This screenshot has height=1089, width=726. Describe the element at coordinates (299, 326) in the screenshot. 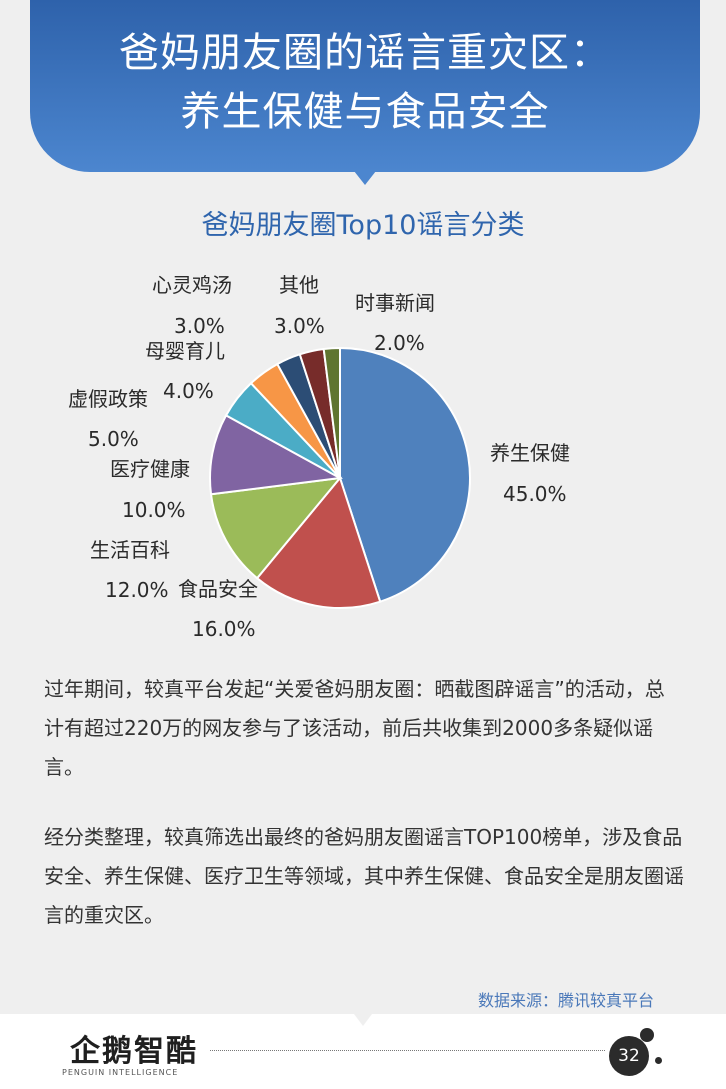

I see `slice-value-7: 3.0%` at that location.